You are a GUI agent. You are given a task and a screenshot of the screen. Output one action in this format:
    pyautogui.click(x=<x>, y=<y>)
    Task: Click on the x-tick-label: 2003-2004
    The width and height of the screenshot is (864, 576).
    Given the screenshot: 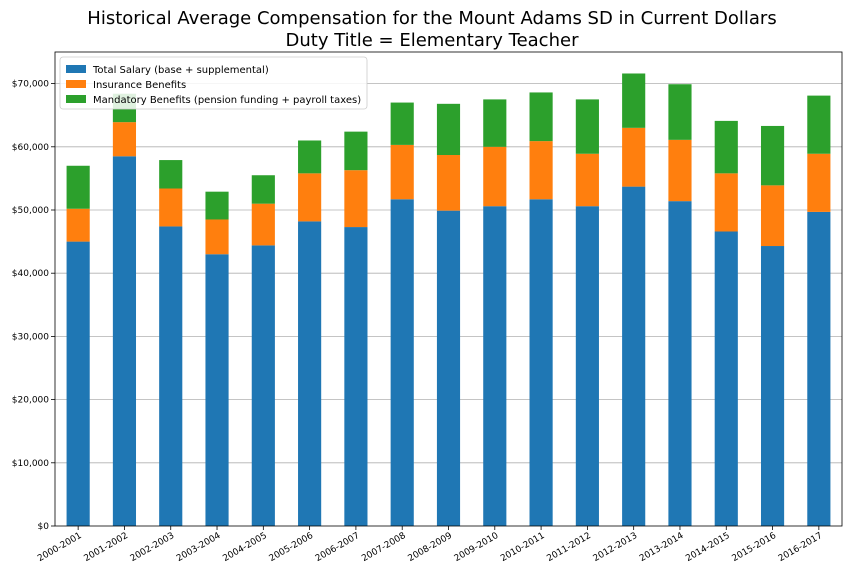 What is the action you would take?
    pyautogui.click(x=199, y=547)
    